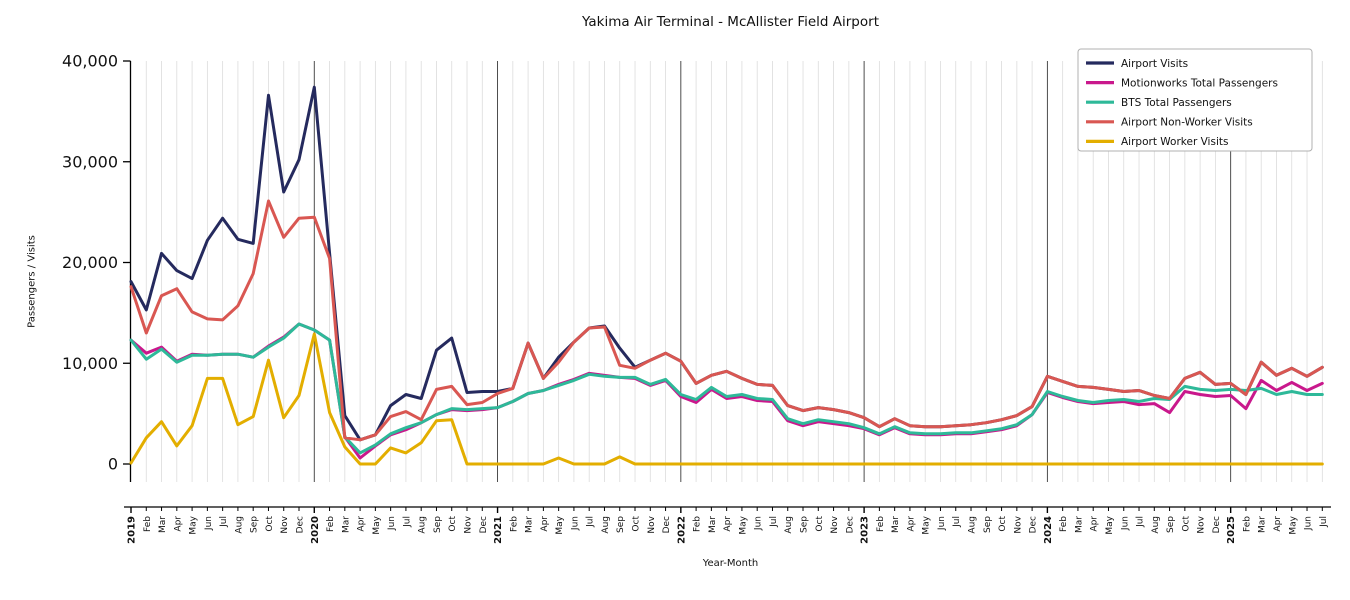  What do you see at coordinates (1187, 123) in the screenshot?
I see `legend-label: Airport Non-Worker Visits` at bounding box center [1187, 123].